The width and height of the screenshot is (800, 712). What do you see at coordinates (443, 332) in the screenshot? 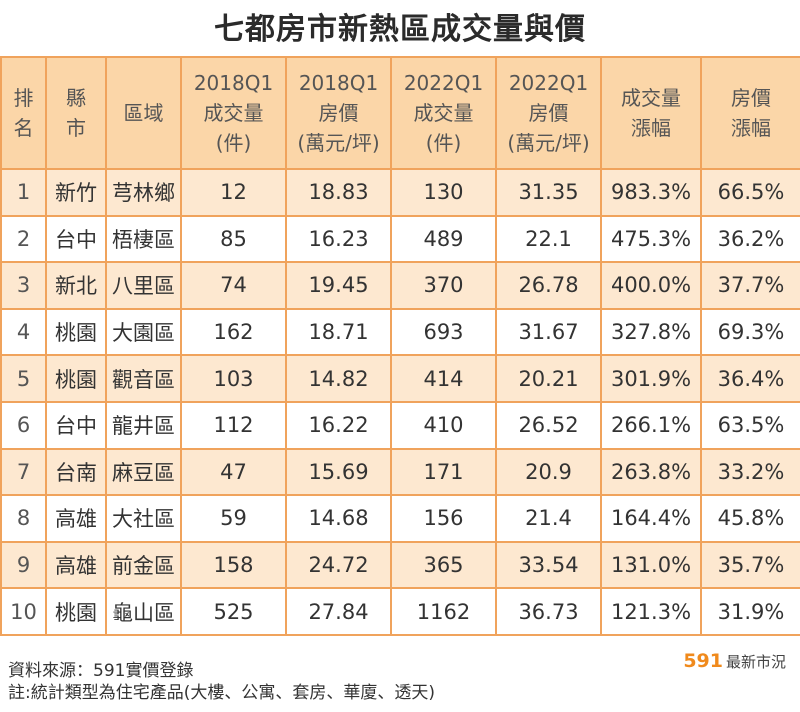
I see `cell-2022-volume: 693` at bounding box center [443, 332].